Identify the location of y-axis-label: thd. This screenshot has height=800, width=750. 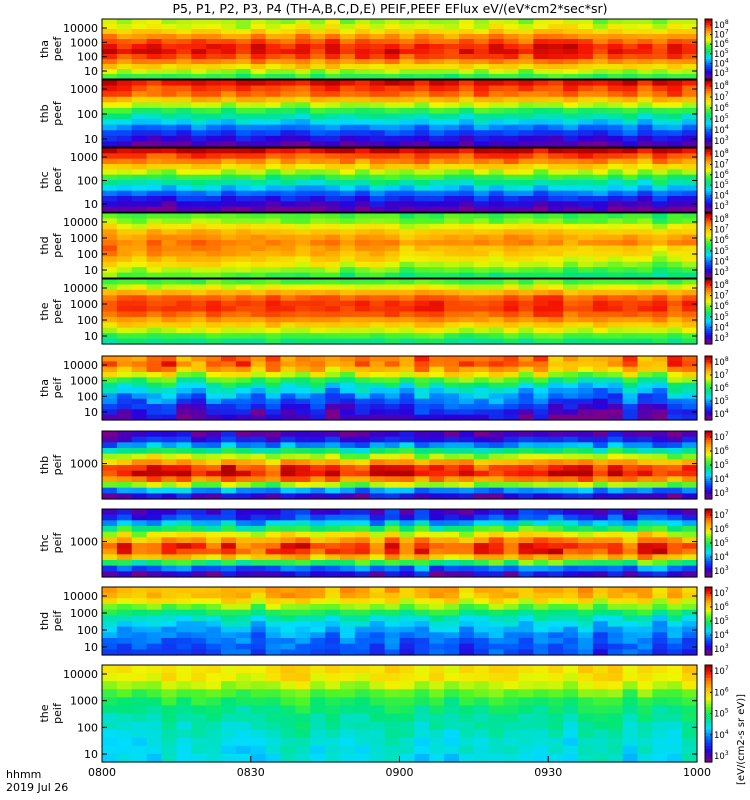
(44, 245).